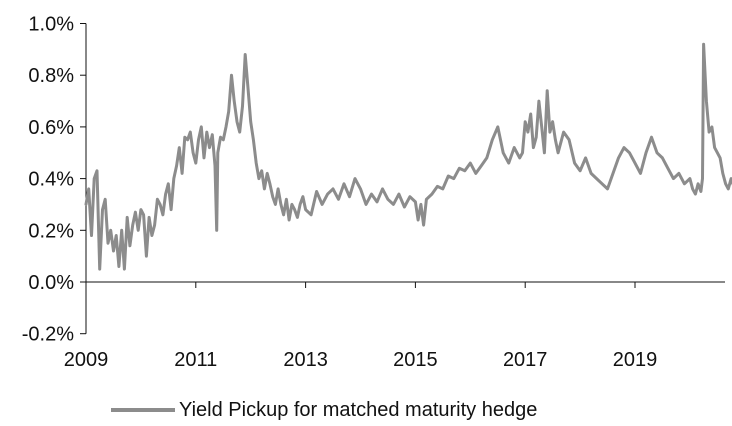 The image size is (732, 426). I want to click on y-axis-tick-labels: -0.2% 0.0% 0.2% 0.4% 0.6% 0.8% 1.0%, so click(48, 180).